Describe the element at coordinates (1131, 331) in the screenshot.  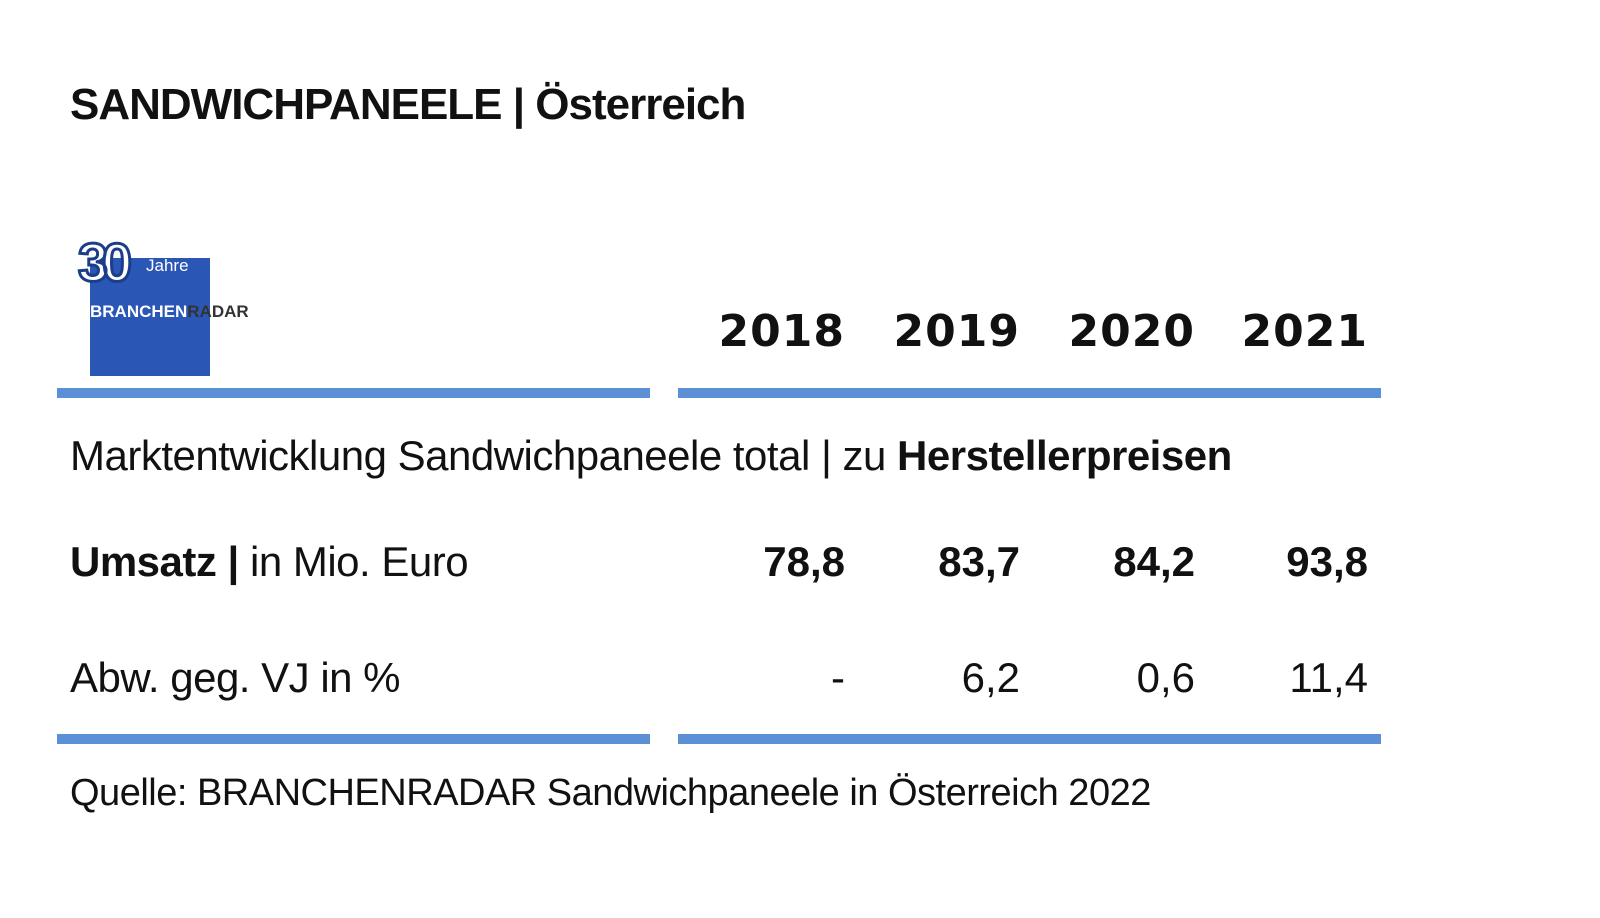
I see `year-header-2020: 2020` at that location.